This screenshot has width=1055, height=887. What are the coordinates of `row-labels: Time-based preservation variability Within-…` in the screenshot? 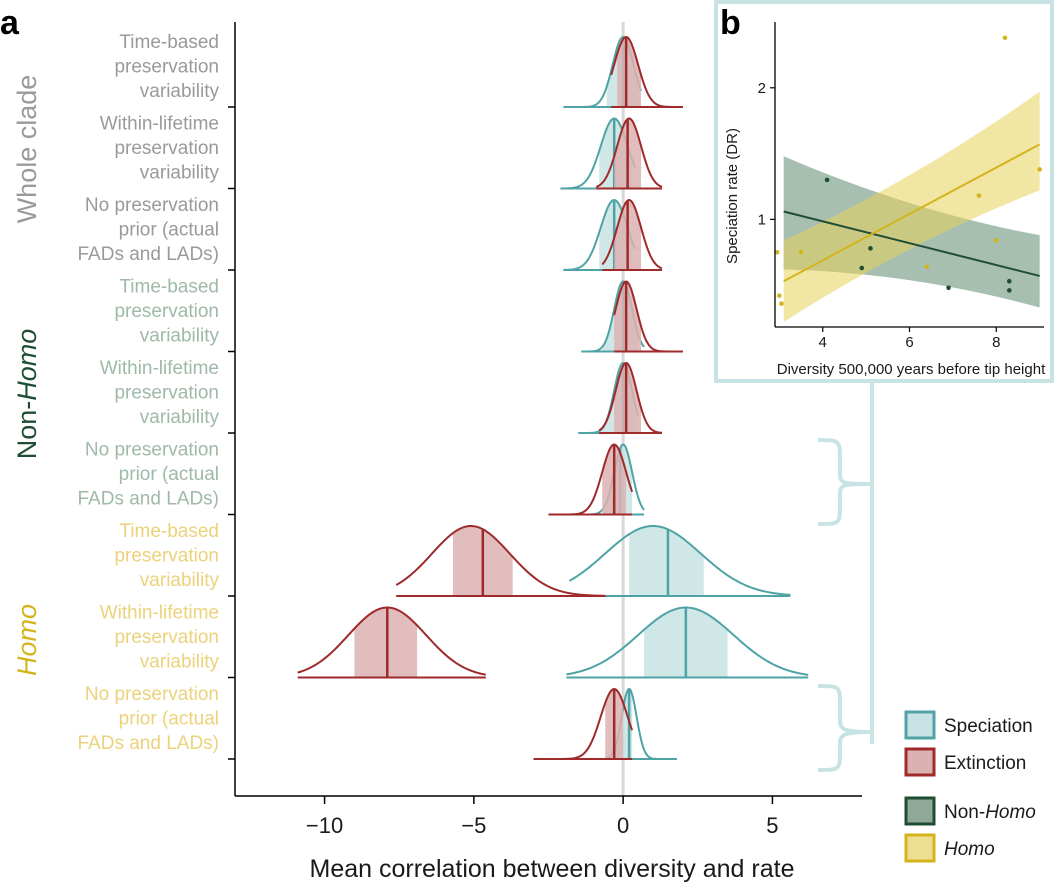 It's located at (149, 393).